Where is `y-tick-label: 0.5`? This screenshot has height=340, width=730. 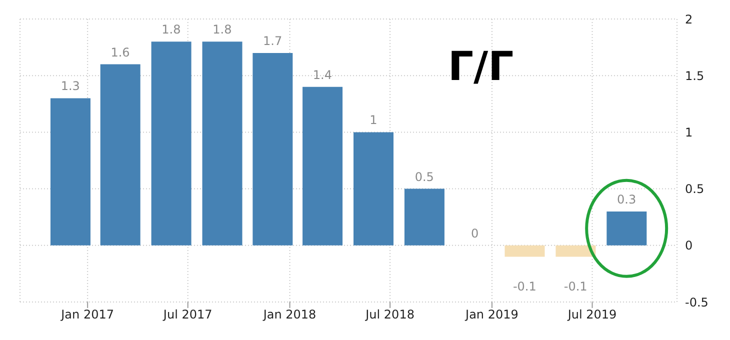
y-tick-label: 0.5 is located at coordinates (694, 189).